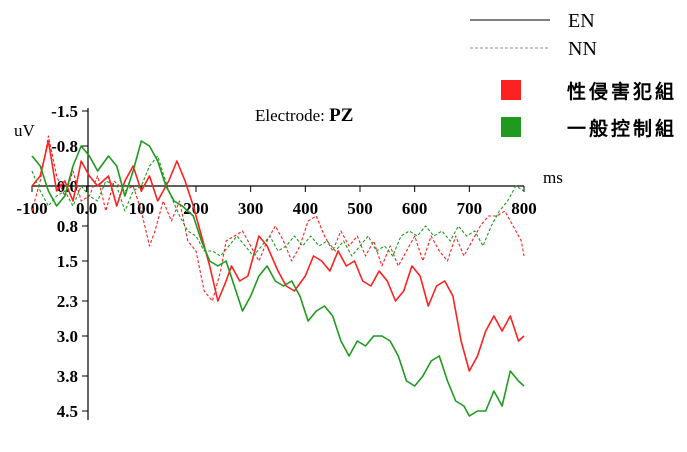  I want to click on x-tick-label: 0.0, so click(86, 208).